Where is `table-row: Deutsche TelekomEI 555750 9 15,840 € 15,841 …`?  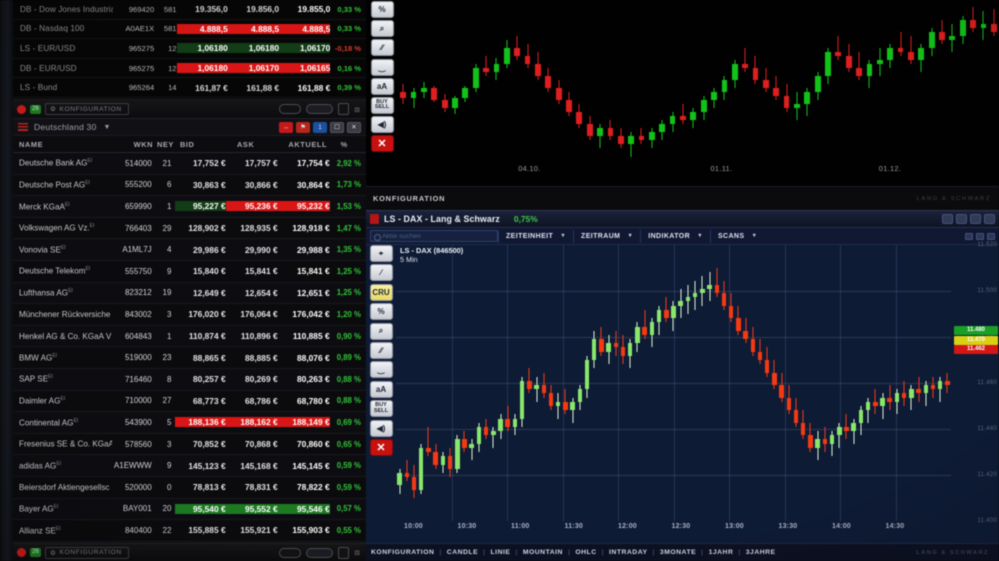
table-row: Deutsche TelekomEI 555750 9 15,840 € 15,841 … is located at coordinates (189, 272).